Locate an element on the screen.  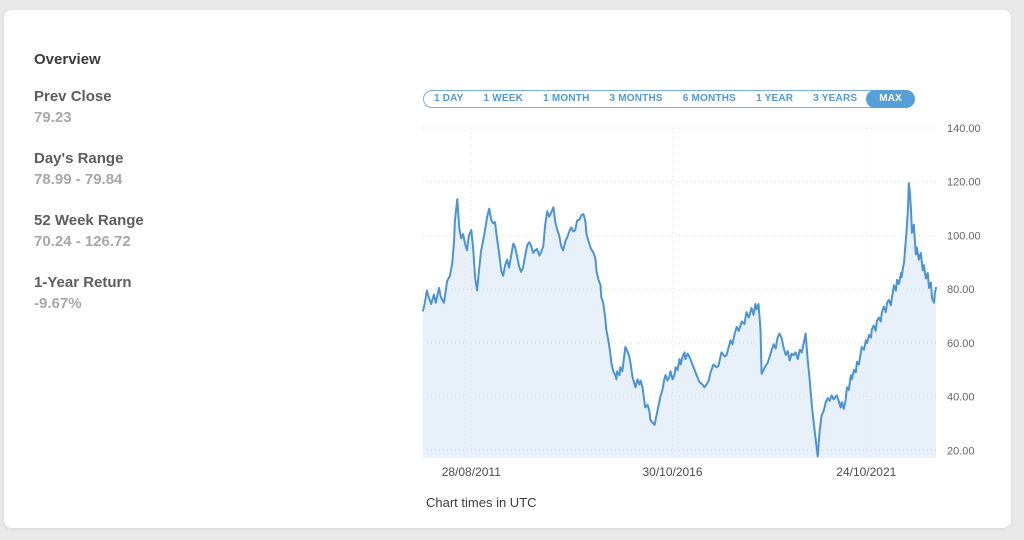
stat-1-year-return: 1-Year Return -9.67% is located at coordinates (89, 293).